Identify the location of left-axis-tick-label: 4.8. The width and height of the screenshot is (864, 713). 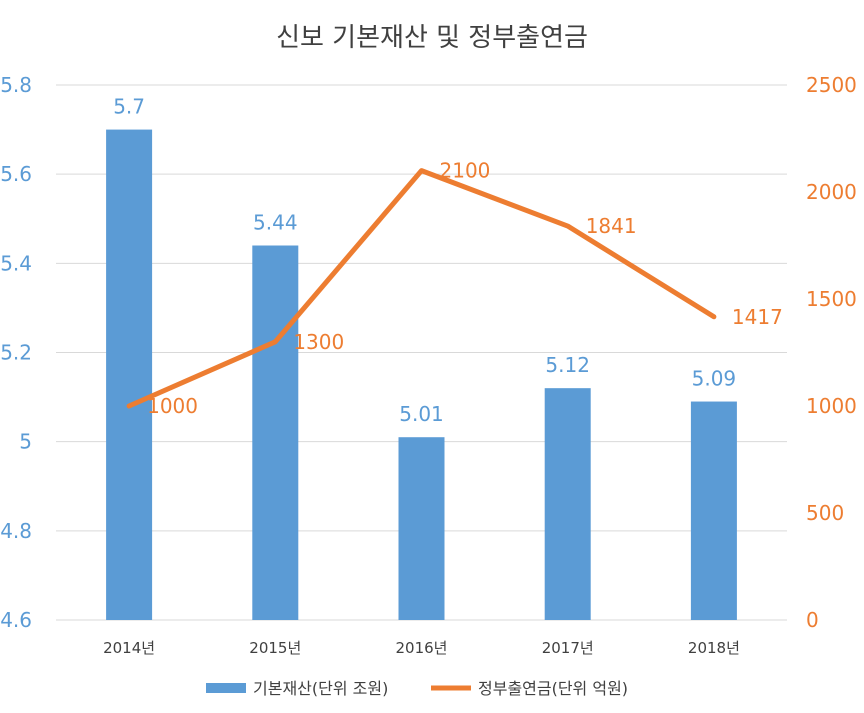
(16, 531).